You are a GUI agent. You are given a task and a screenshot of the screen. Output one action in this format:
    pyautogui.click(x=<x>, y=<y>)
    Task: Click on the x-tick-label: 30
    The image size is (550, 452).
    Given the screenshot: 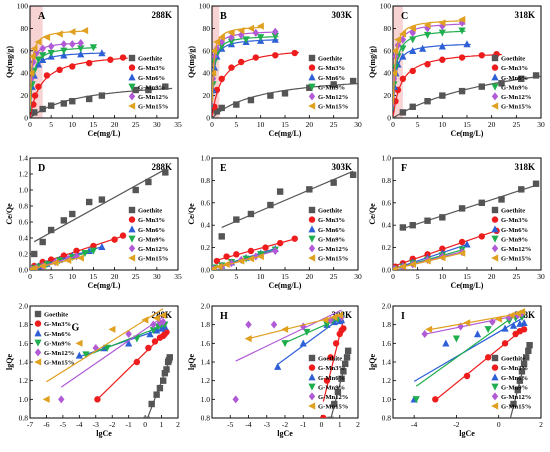 What is the action you would take?
    pyautogui.click(x=358, y=124)
    